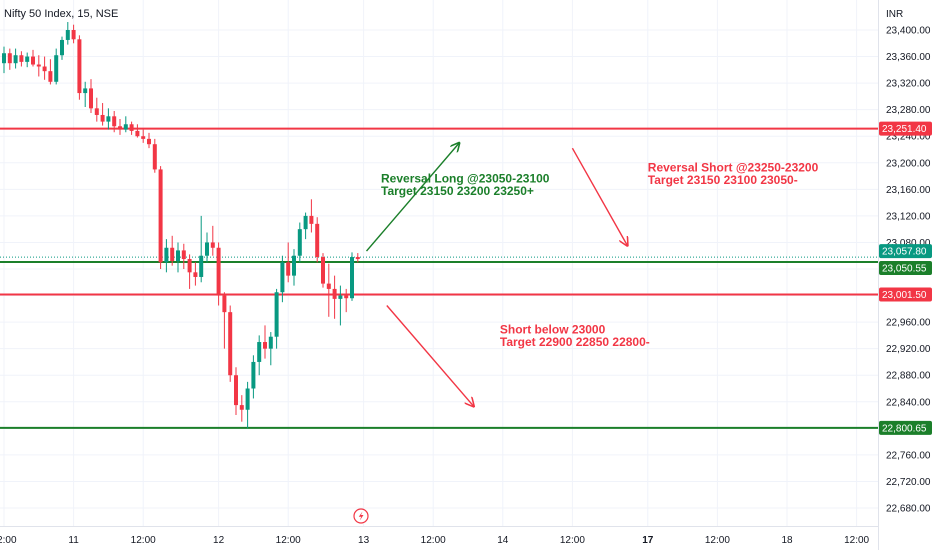 This screenshot has width=932, height=550. Describe the element at coordinates (787, 540) in the screenshot. I see `x-tick-label: 18` at that location.